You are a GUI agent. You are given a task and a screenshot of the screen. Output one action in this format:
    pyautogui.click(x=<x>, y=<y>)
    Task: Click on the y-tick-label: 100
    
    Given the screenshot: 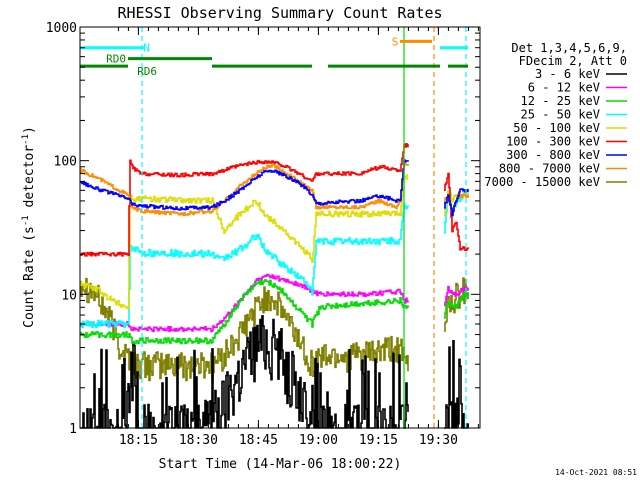 What is the action you would take?
    pyautogui.click(x=65, y=162)
    